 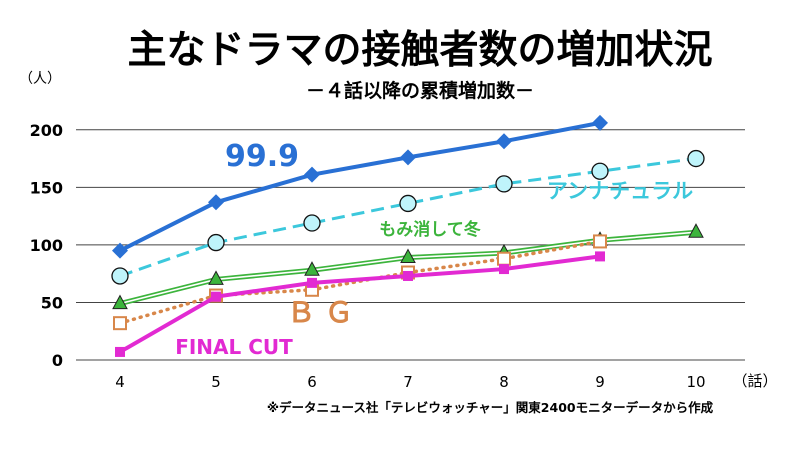 I want to click on x-axis-ticks: 4 5 6 7 8 9 10, so click(x=410, y=382).